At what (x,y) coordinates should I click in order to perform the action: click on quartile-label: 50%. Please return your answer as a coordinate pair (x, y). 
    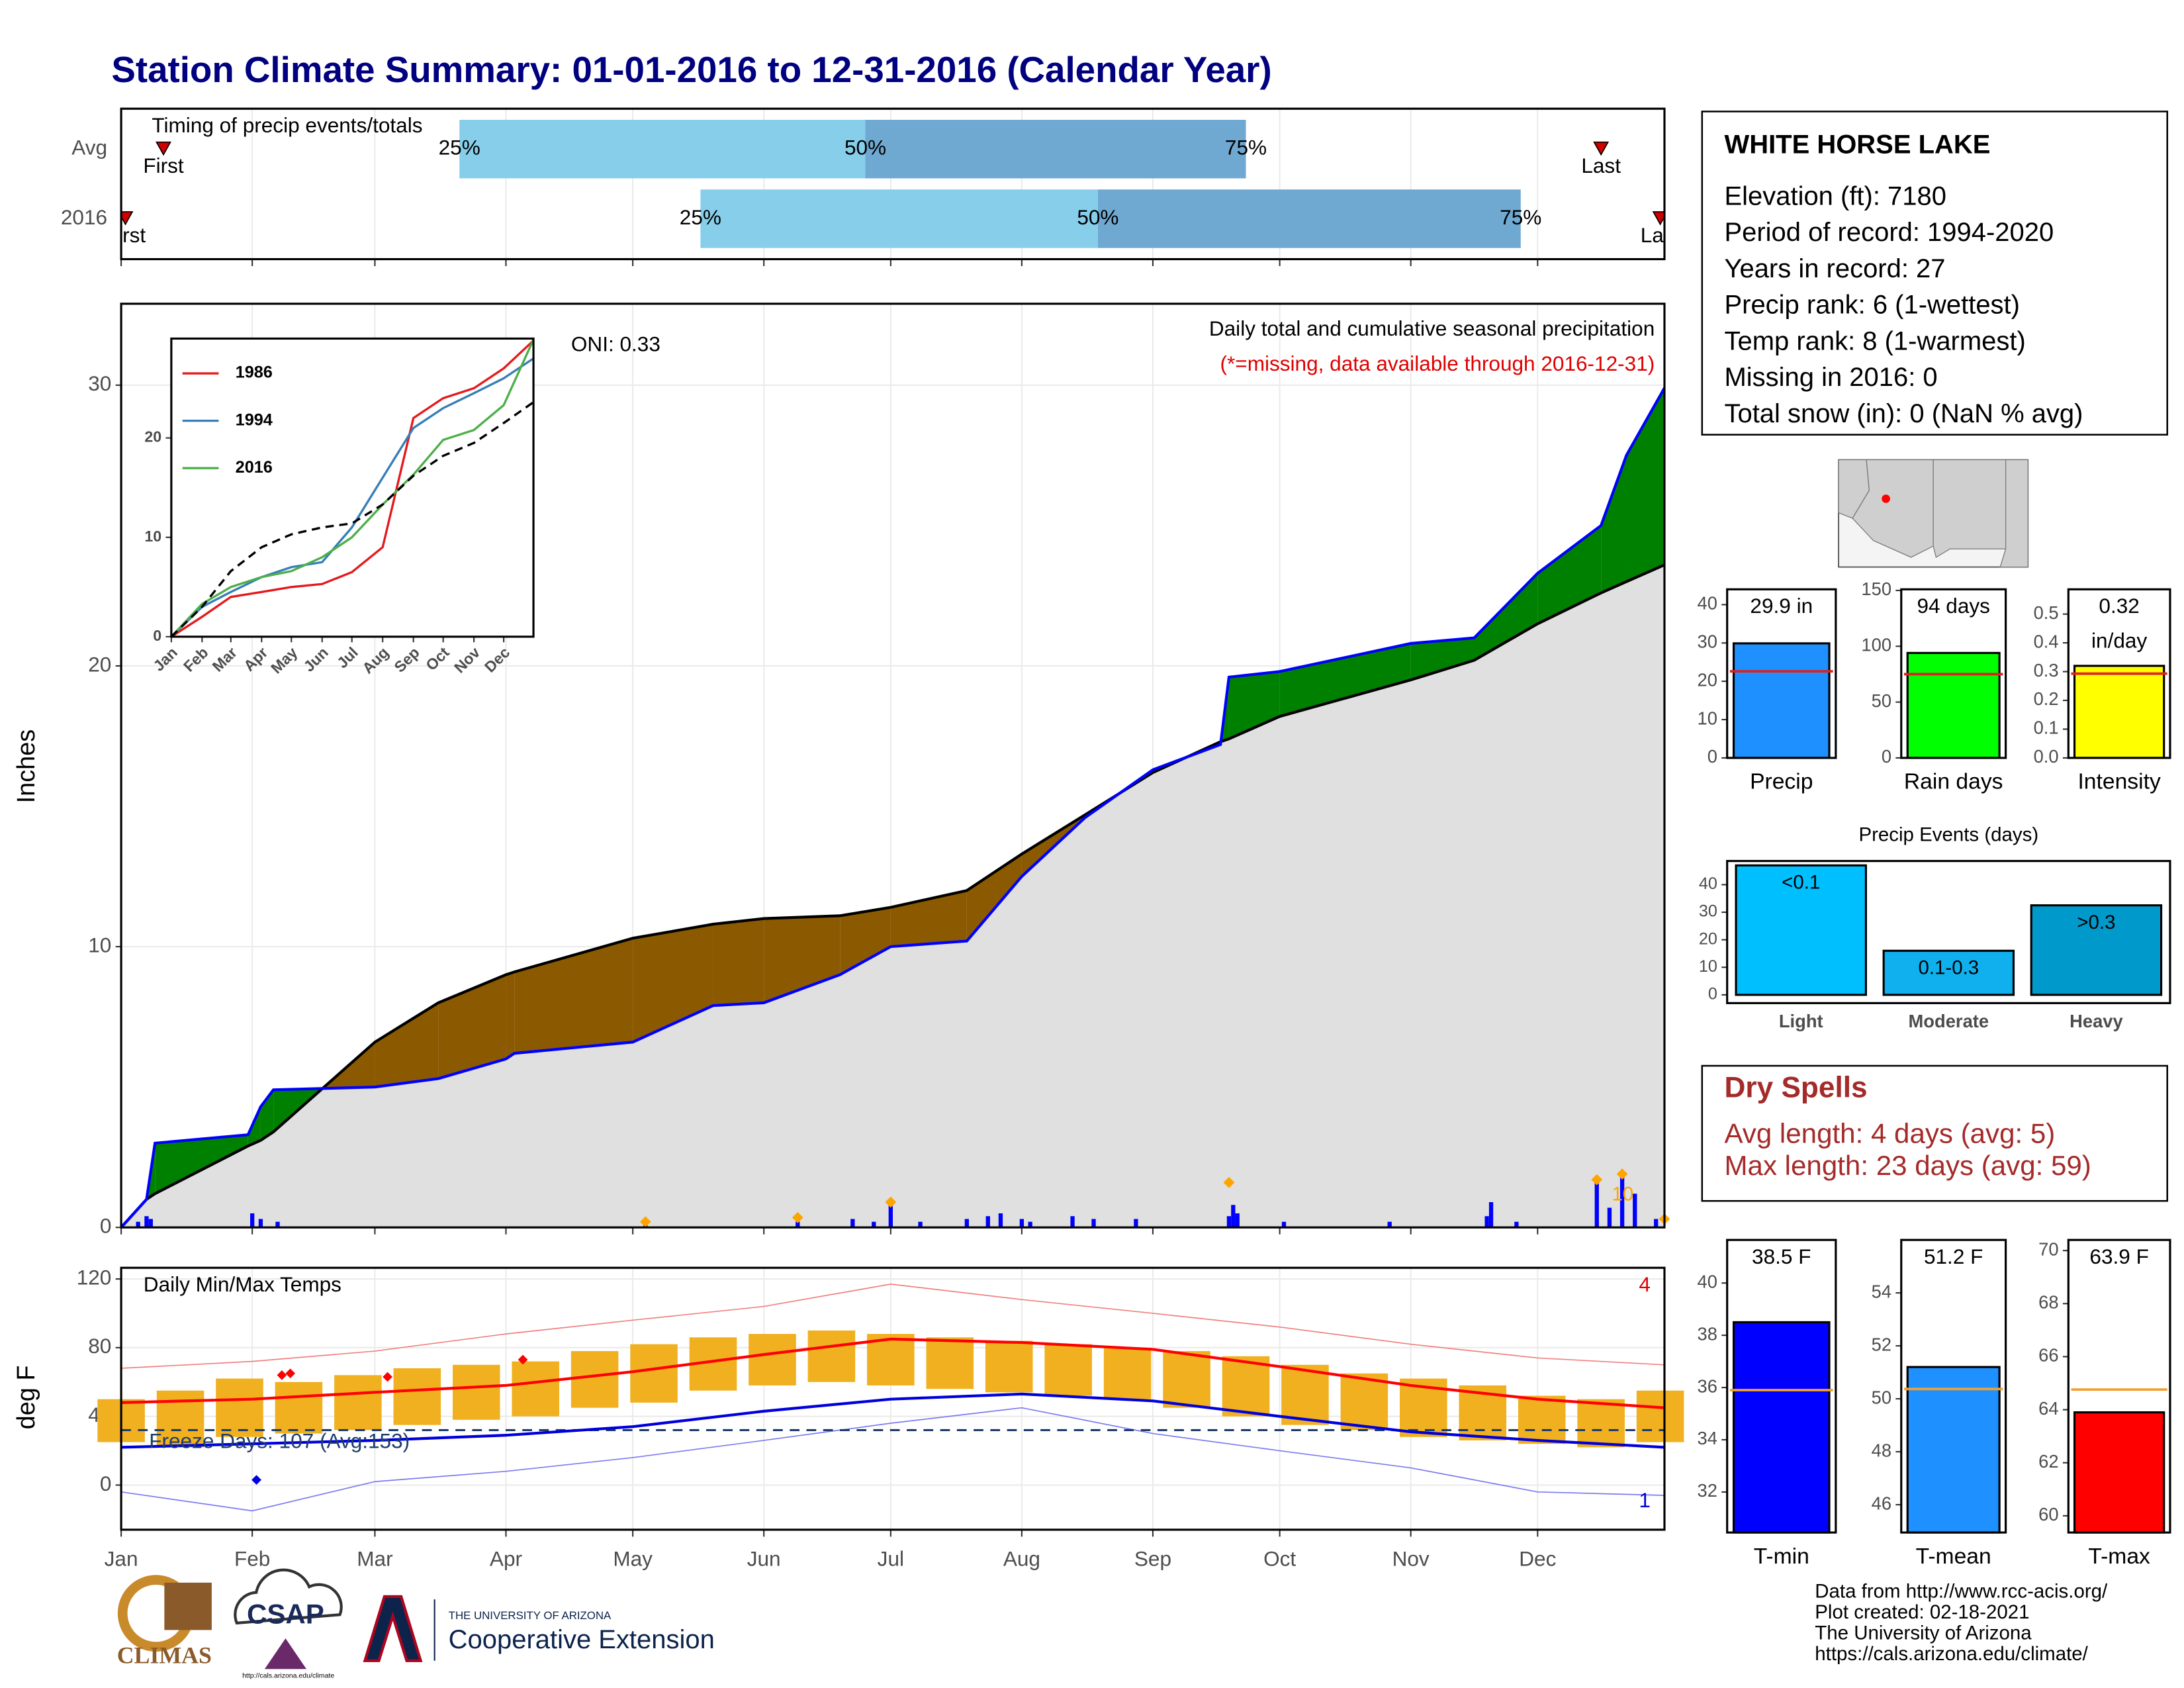
    Looking at the image, I should click on (1097, 217).